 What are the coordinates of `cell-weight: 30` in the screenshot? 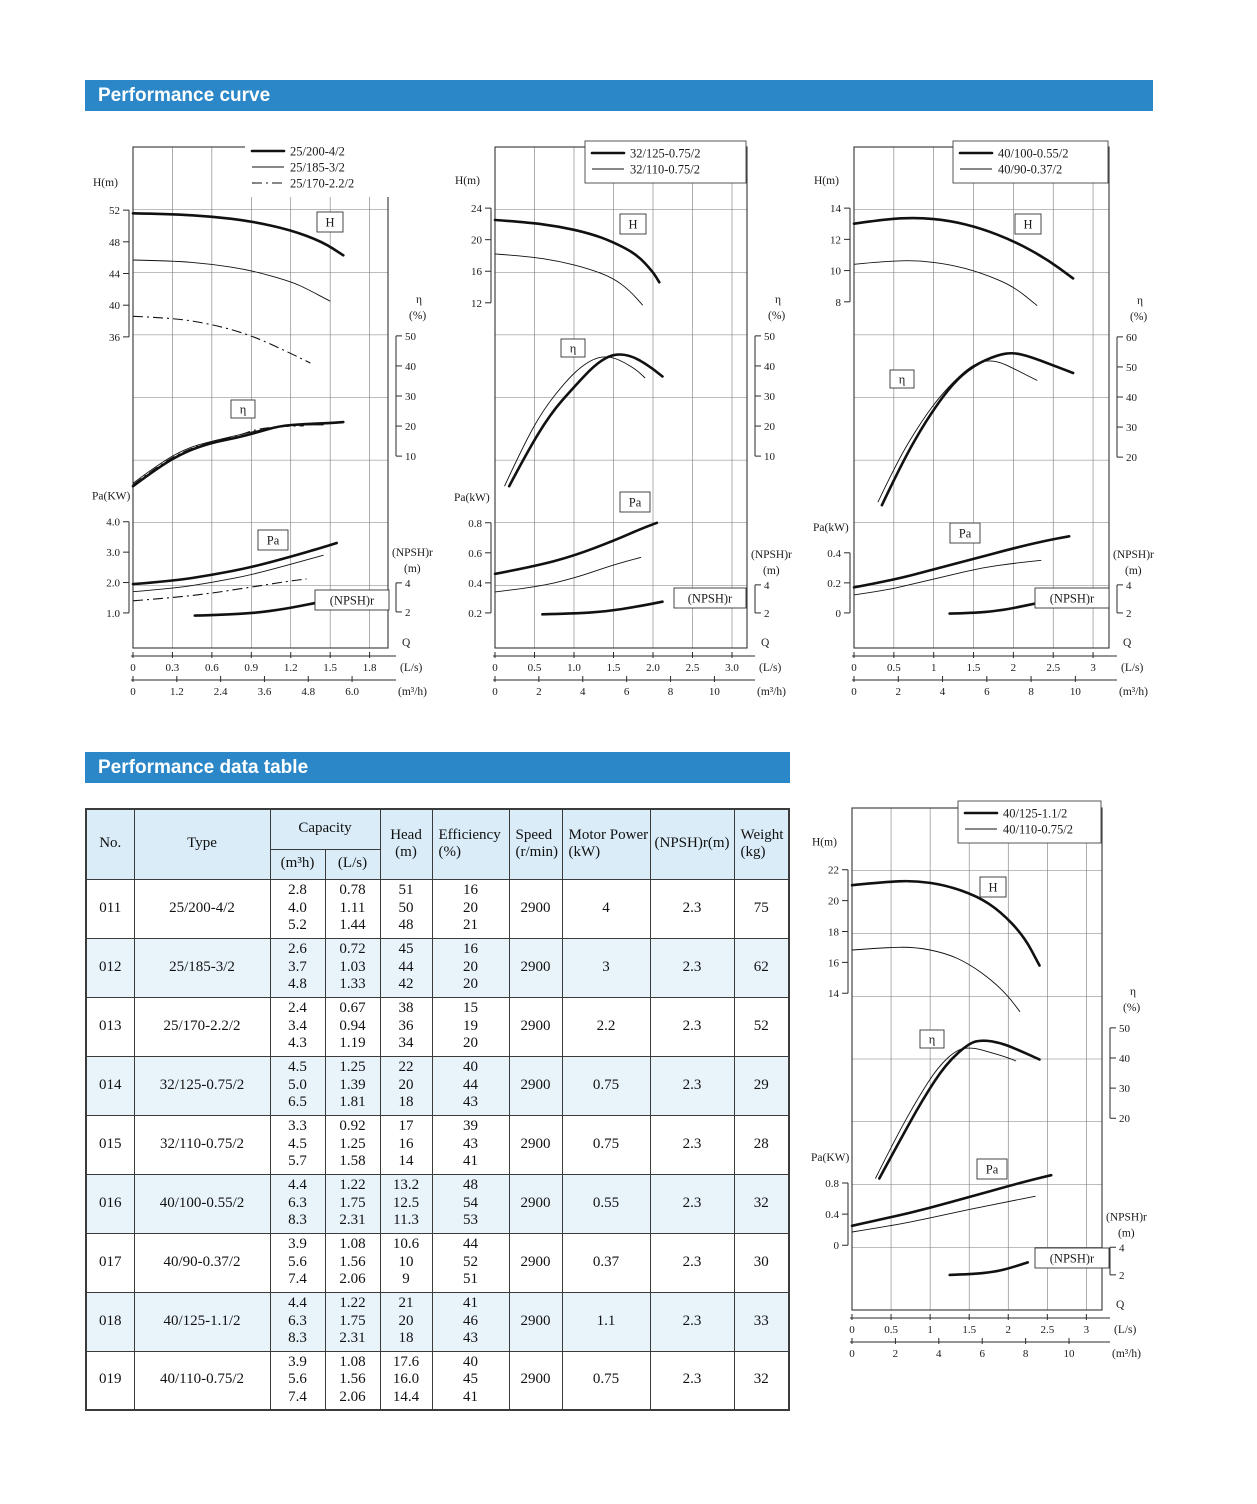 It's located at (761, 1262).